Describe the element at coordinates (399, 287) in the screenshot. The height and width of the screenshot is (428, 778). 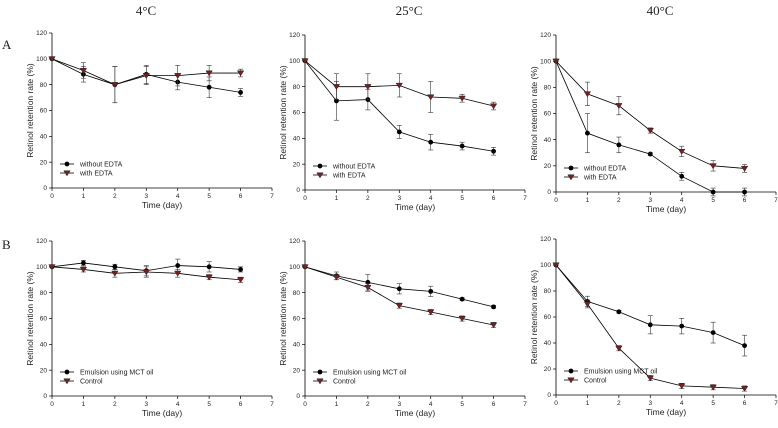
I see `series-primary` at that location.